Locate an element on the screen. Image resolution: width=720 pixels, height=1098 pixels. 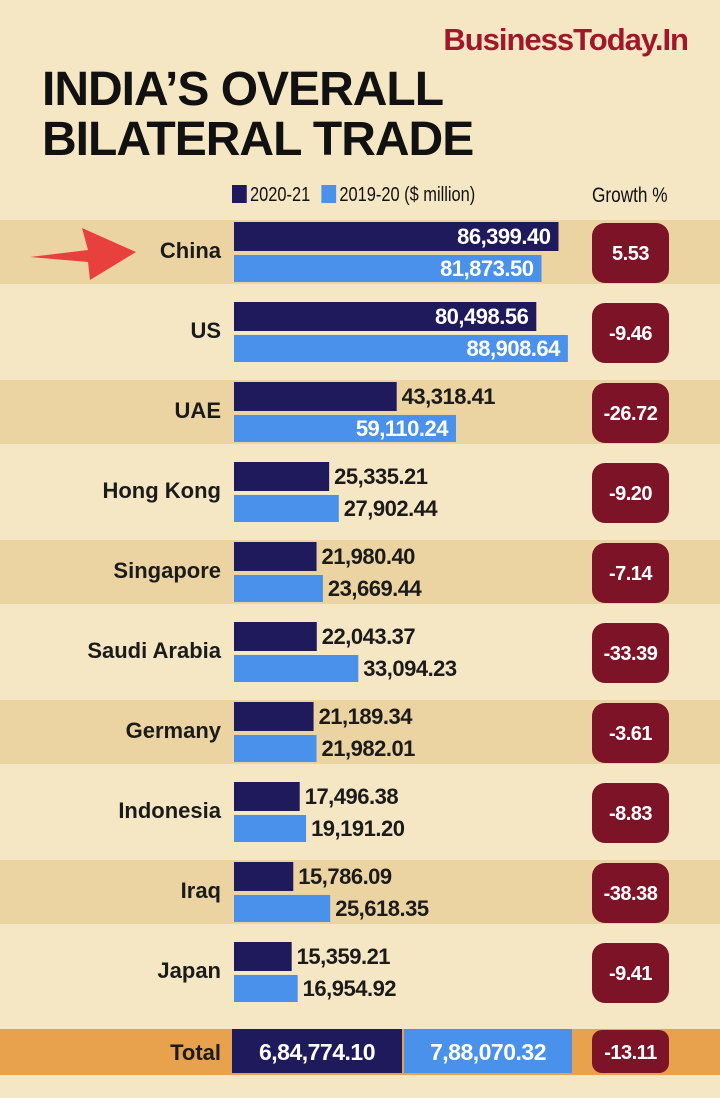
data-label-2020-21: 80,498.56 is located at coordinates (482, 316).